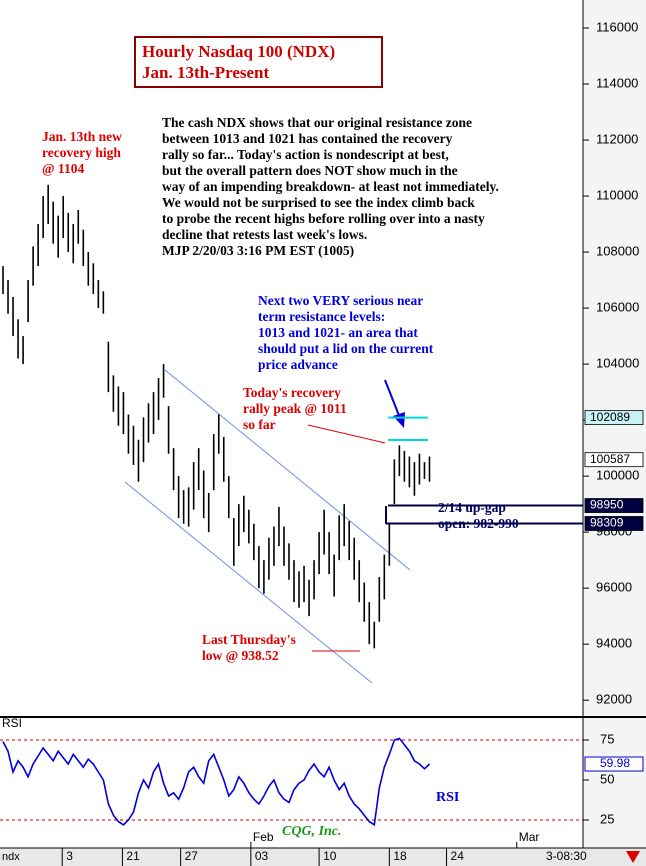 This screenshot has height=866, width=646. Describe the element at coordinates (338, 332) in the screenshot. I see `annotation: 1013 and 1021- an area that` at that location.